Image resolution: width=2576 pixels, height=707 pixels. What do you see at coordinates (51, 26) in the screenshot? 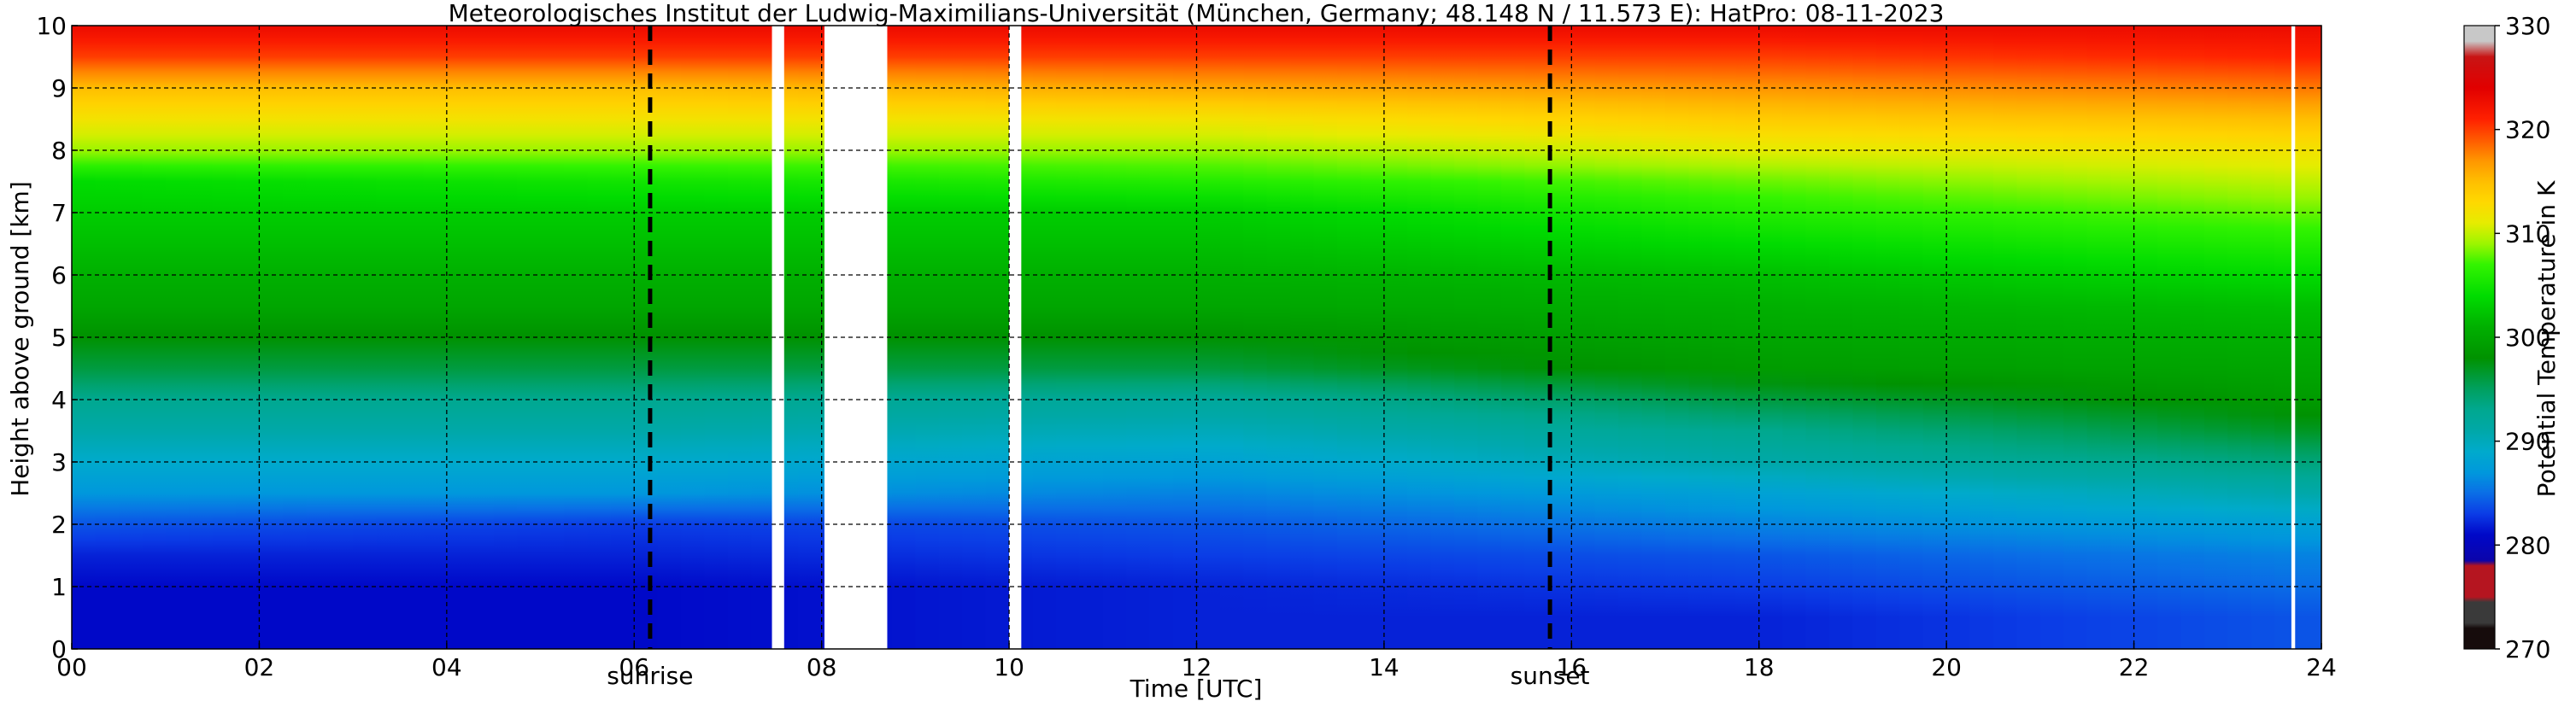
I see `y-tick-label: 10` at bounding box center [51, 26].